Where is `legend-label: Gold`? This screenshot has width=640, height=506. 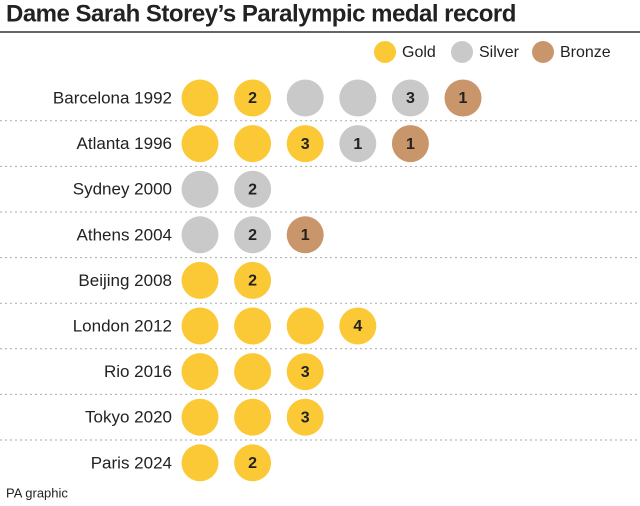 legend-label: Gold is located at coordinates (419, 52).